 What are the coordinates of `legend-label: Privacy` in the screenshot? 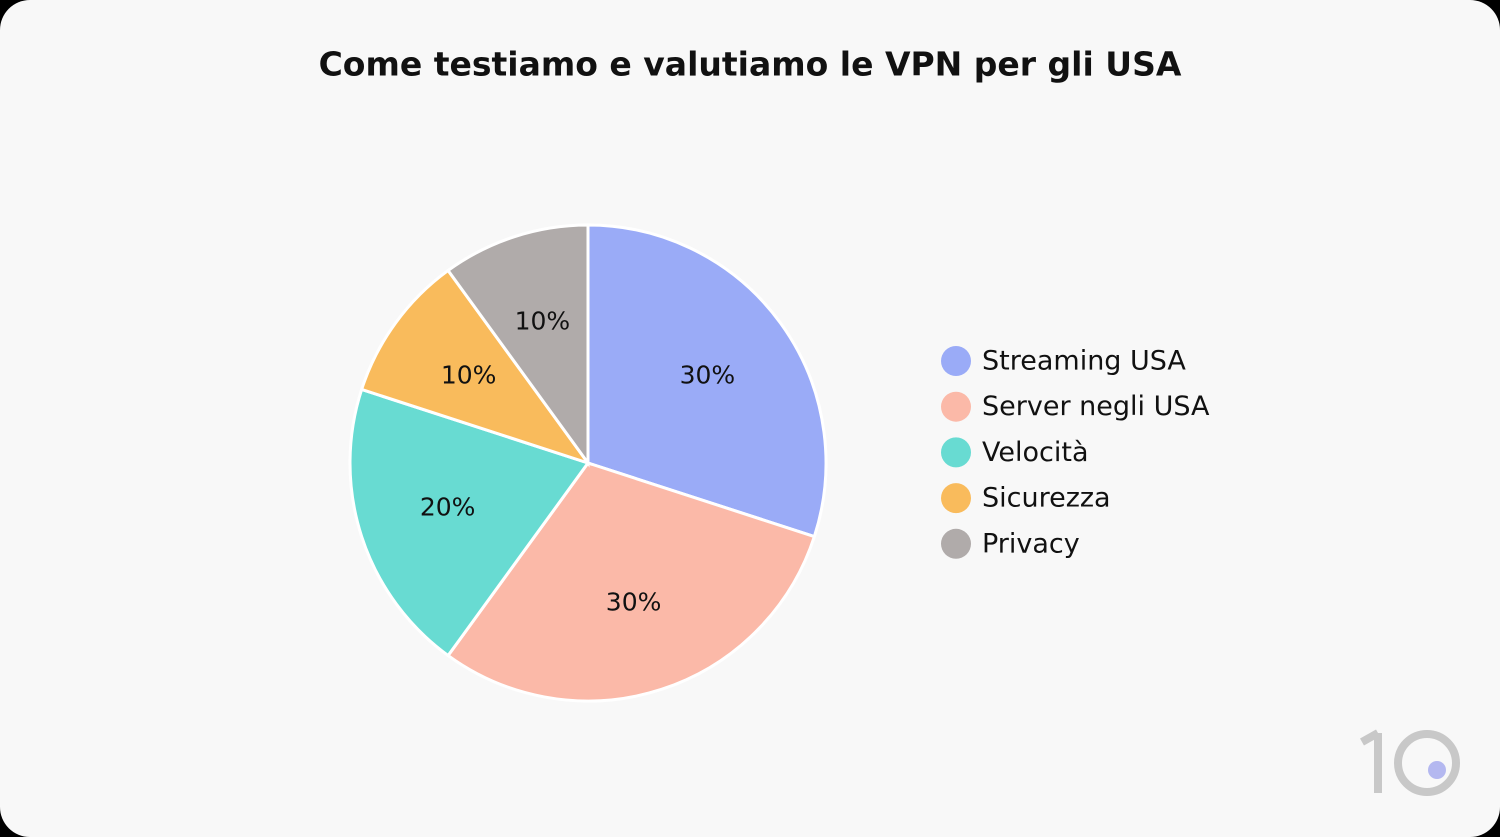 It's located at (1031, 543).